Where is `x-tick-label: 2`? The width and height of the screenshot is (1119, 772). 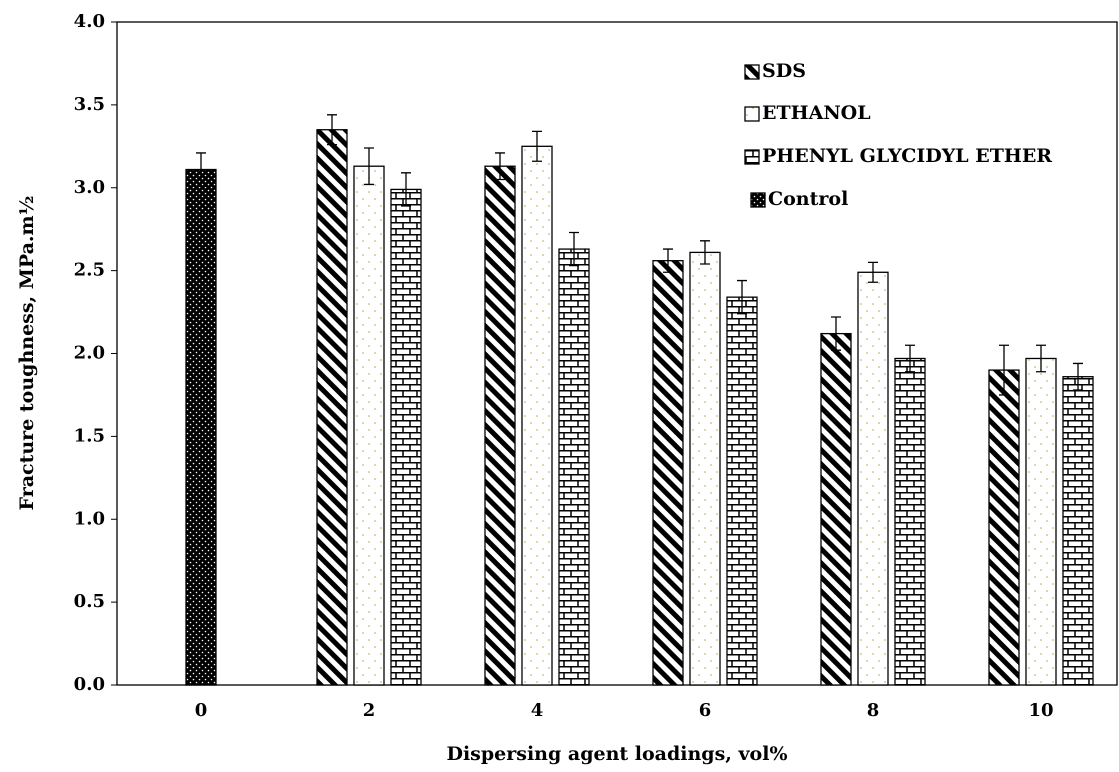
x-tick-label: 2 is located at coordinates (369, 710).